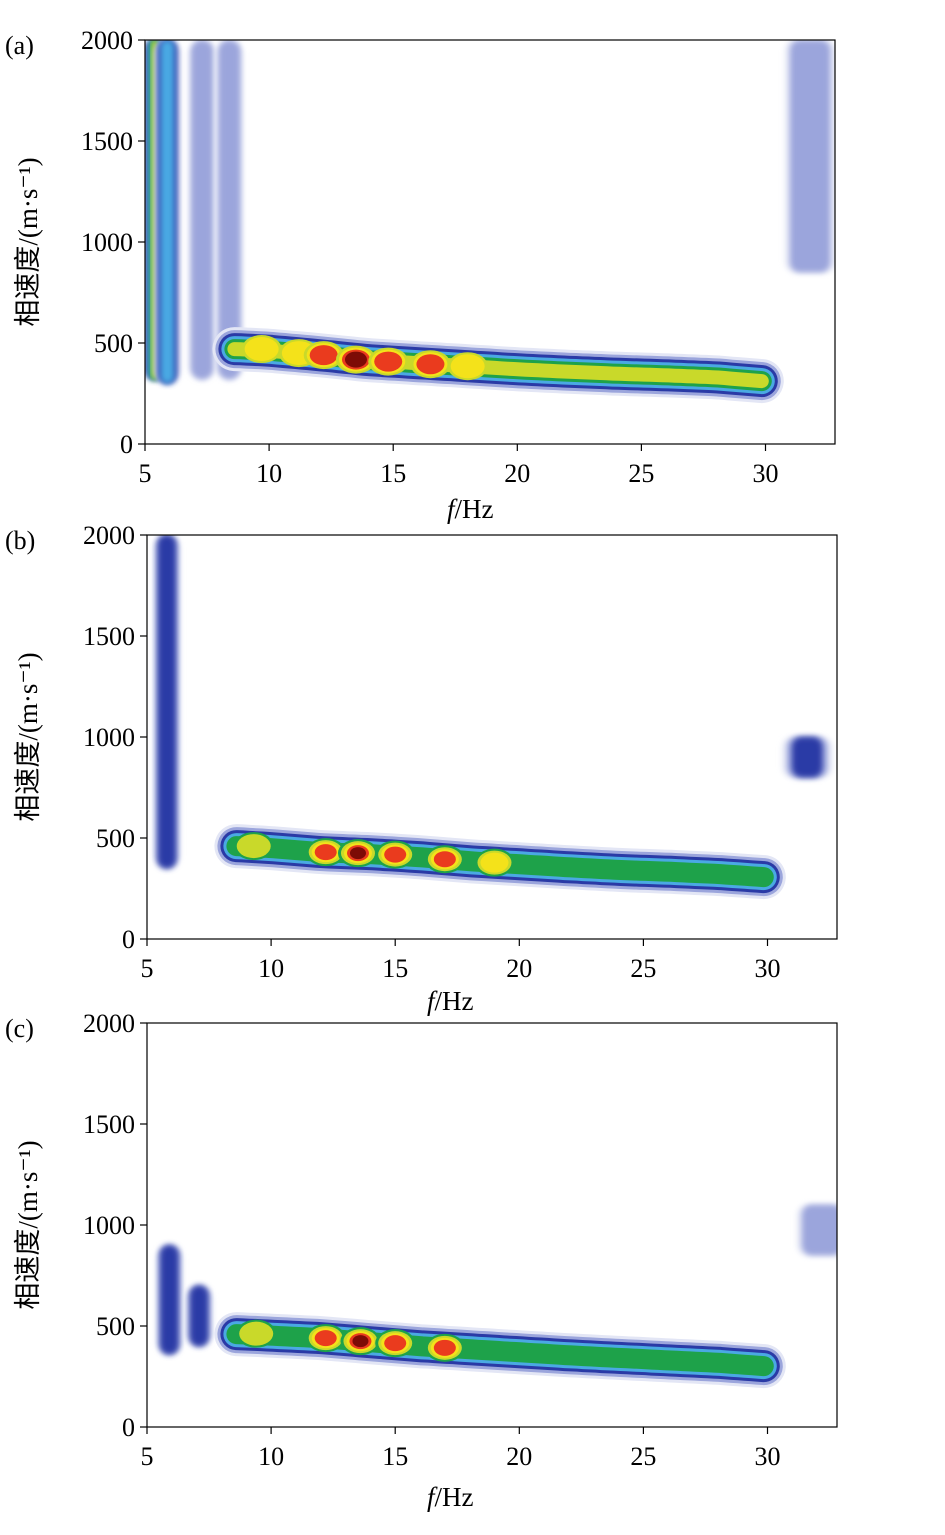  What do you see at coordinates (20, 540) in the screenshot?
I see `panel-label: (b)` at bounding box center [20, 540].